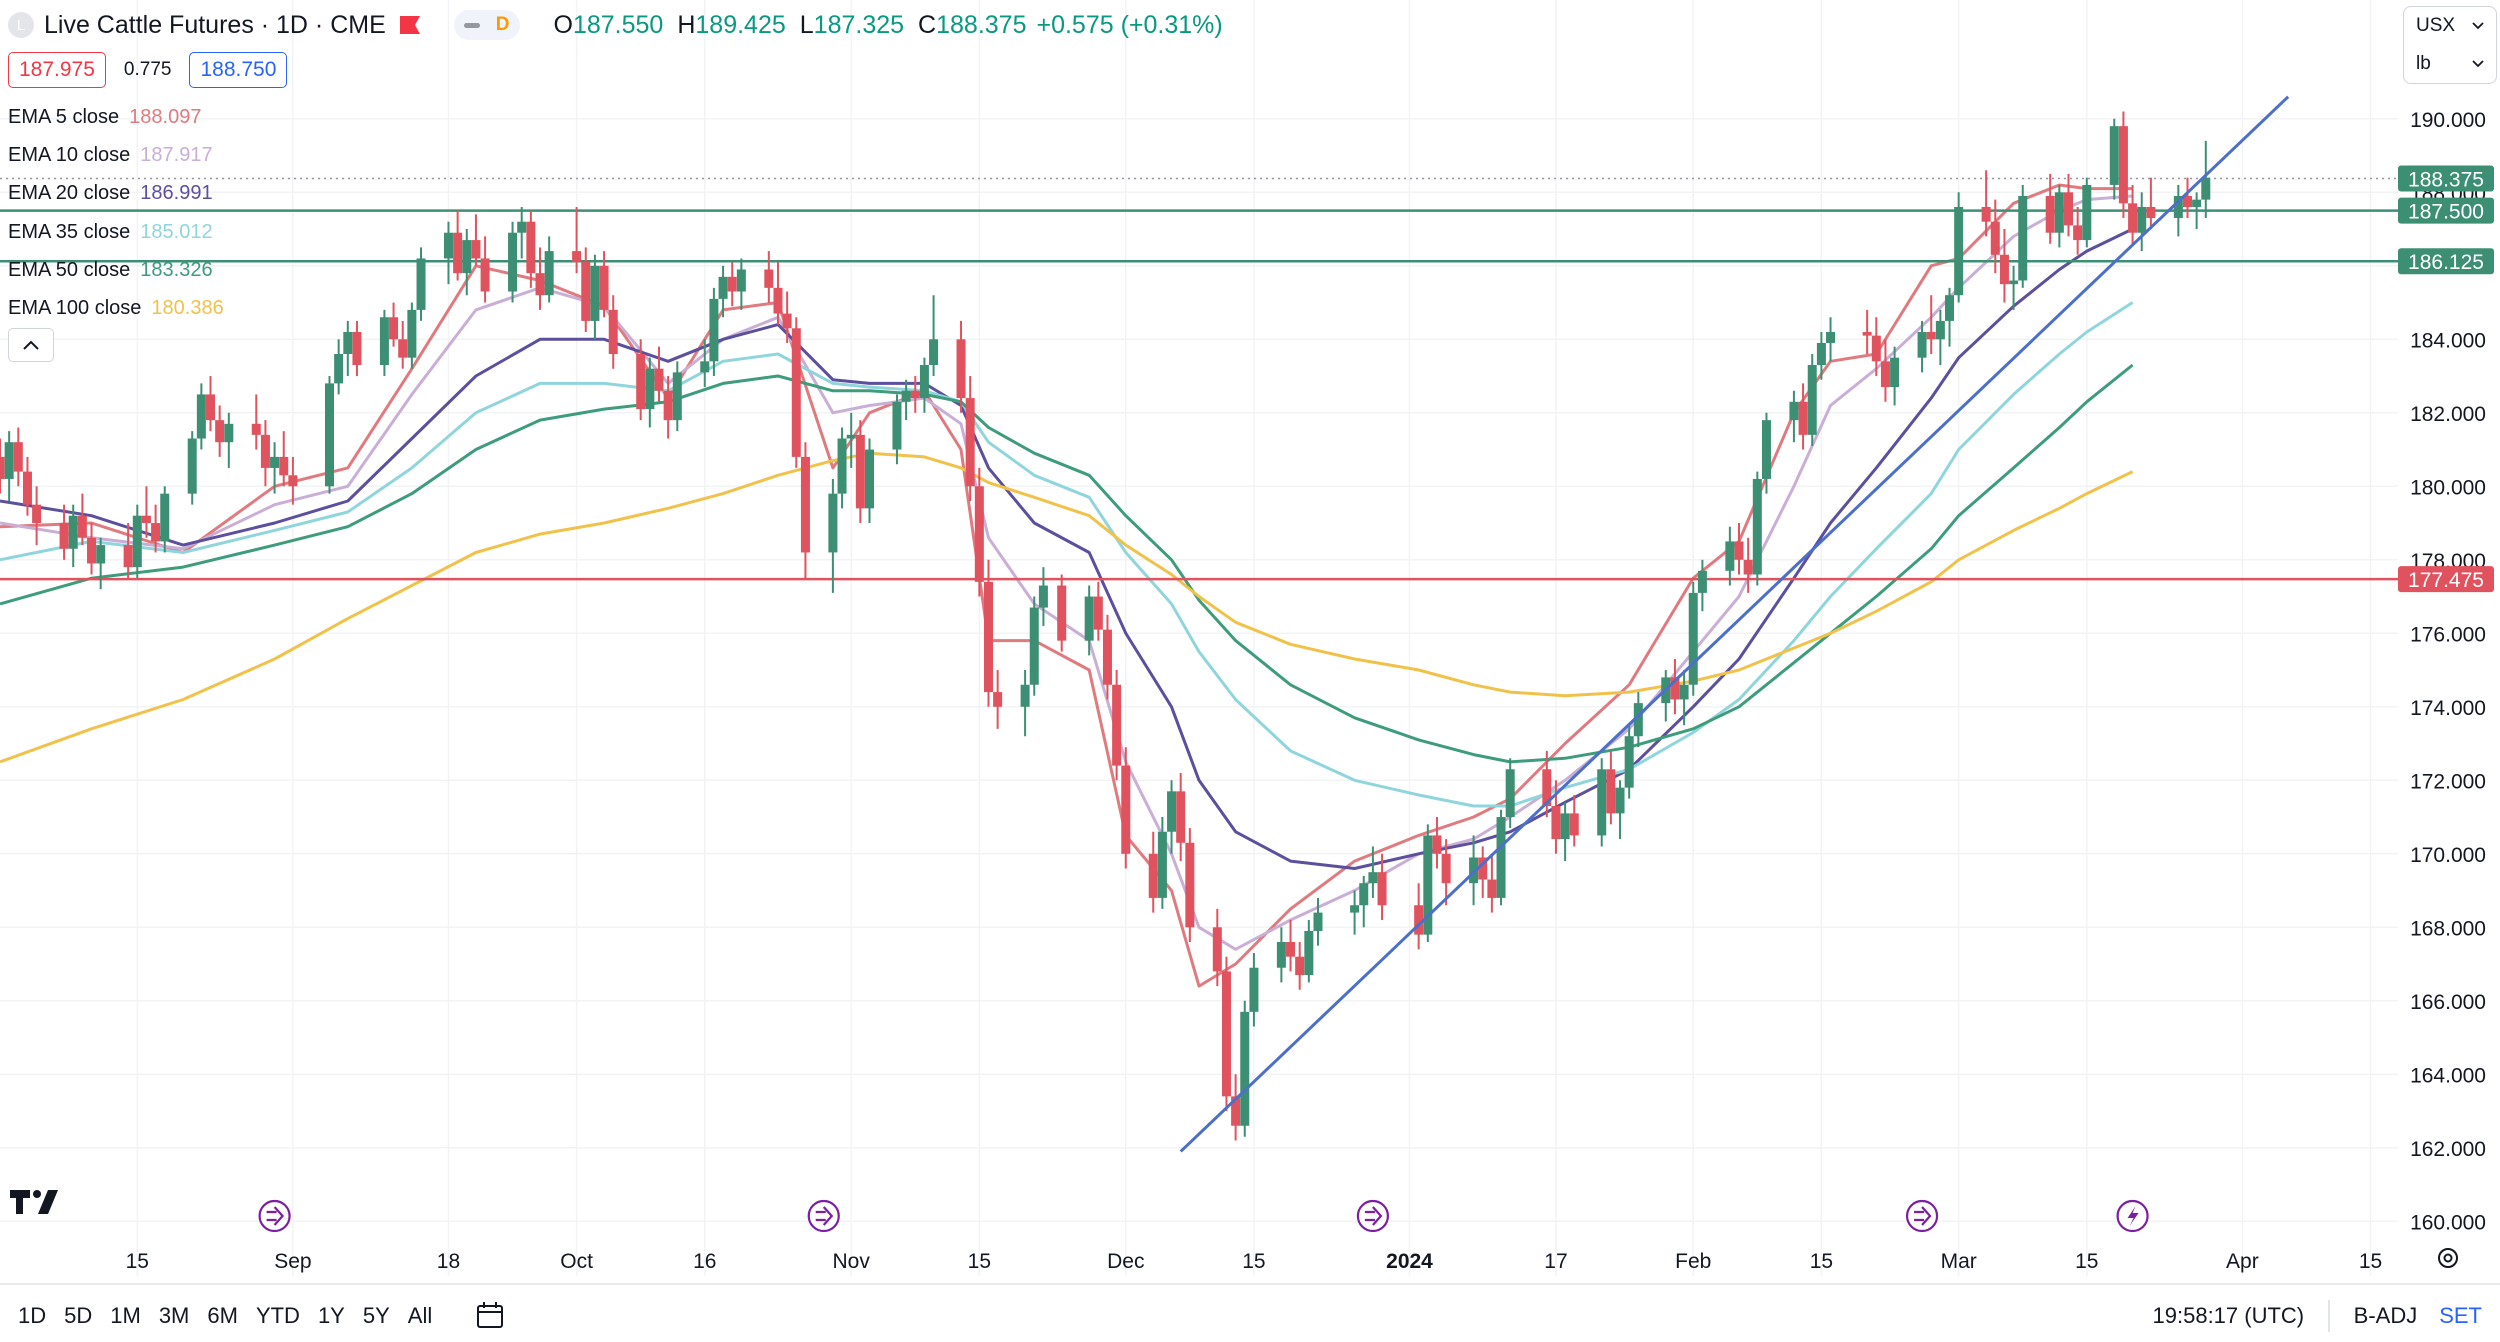 This screenshot has width=2500, height=1342. What do you see at coordinates (116, 232) in the screenshot?
I see `indicator-row: EMA 35 close 185.012` at bounding box center [116, 232].